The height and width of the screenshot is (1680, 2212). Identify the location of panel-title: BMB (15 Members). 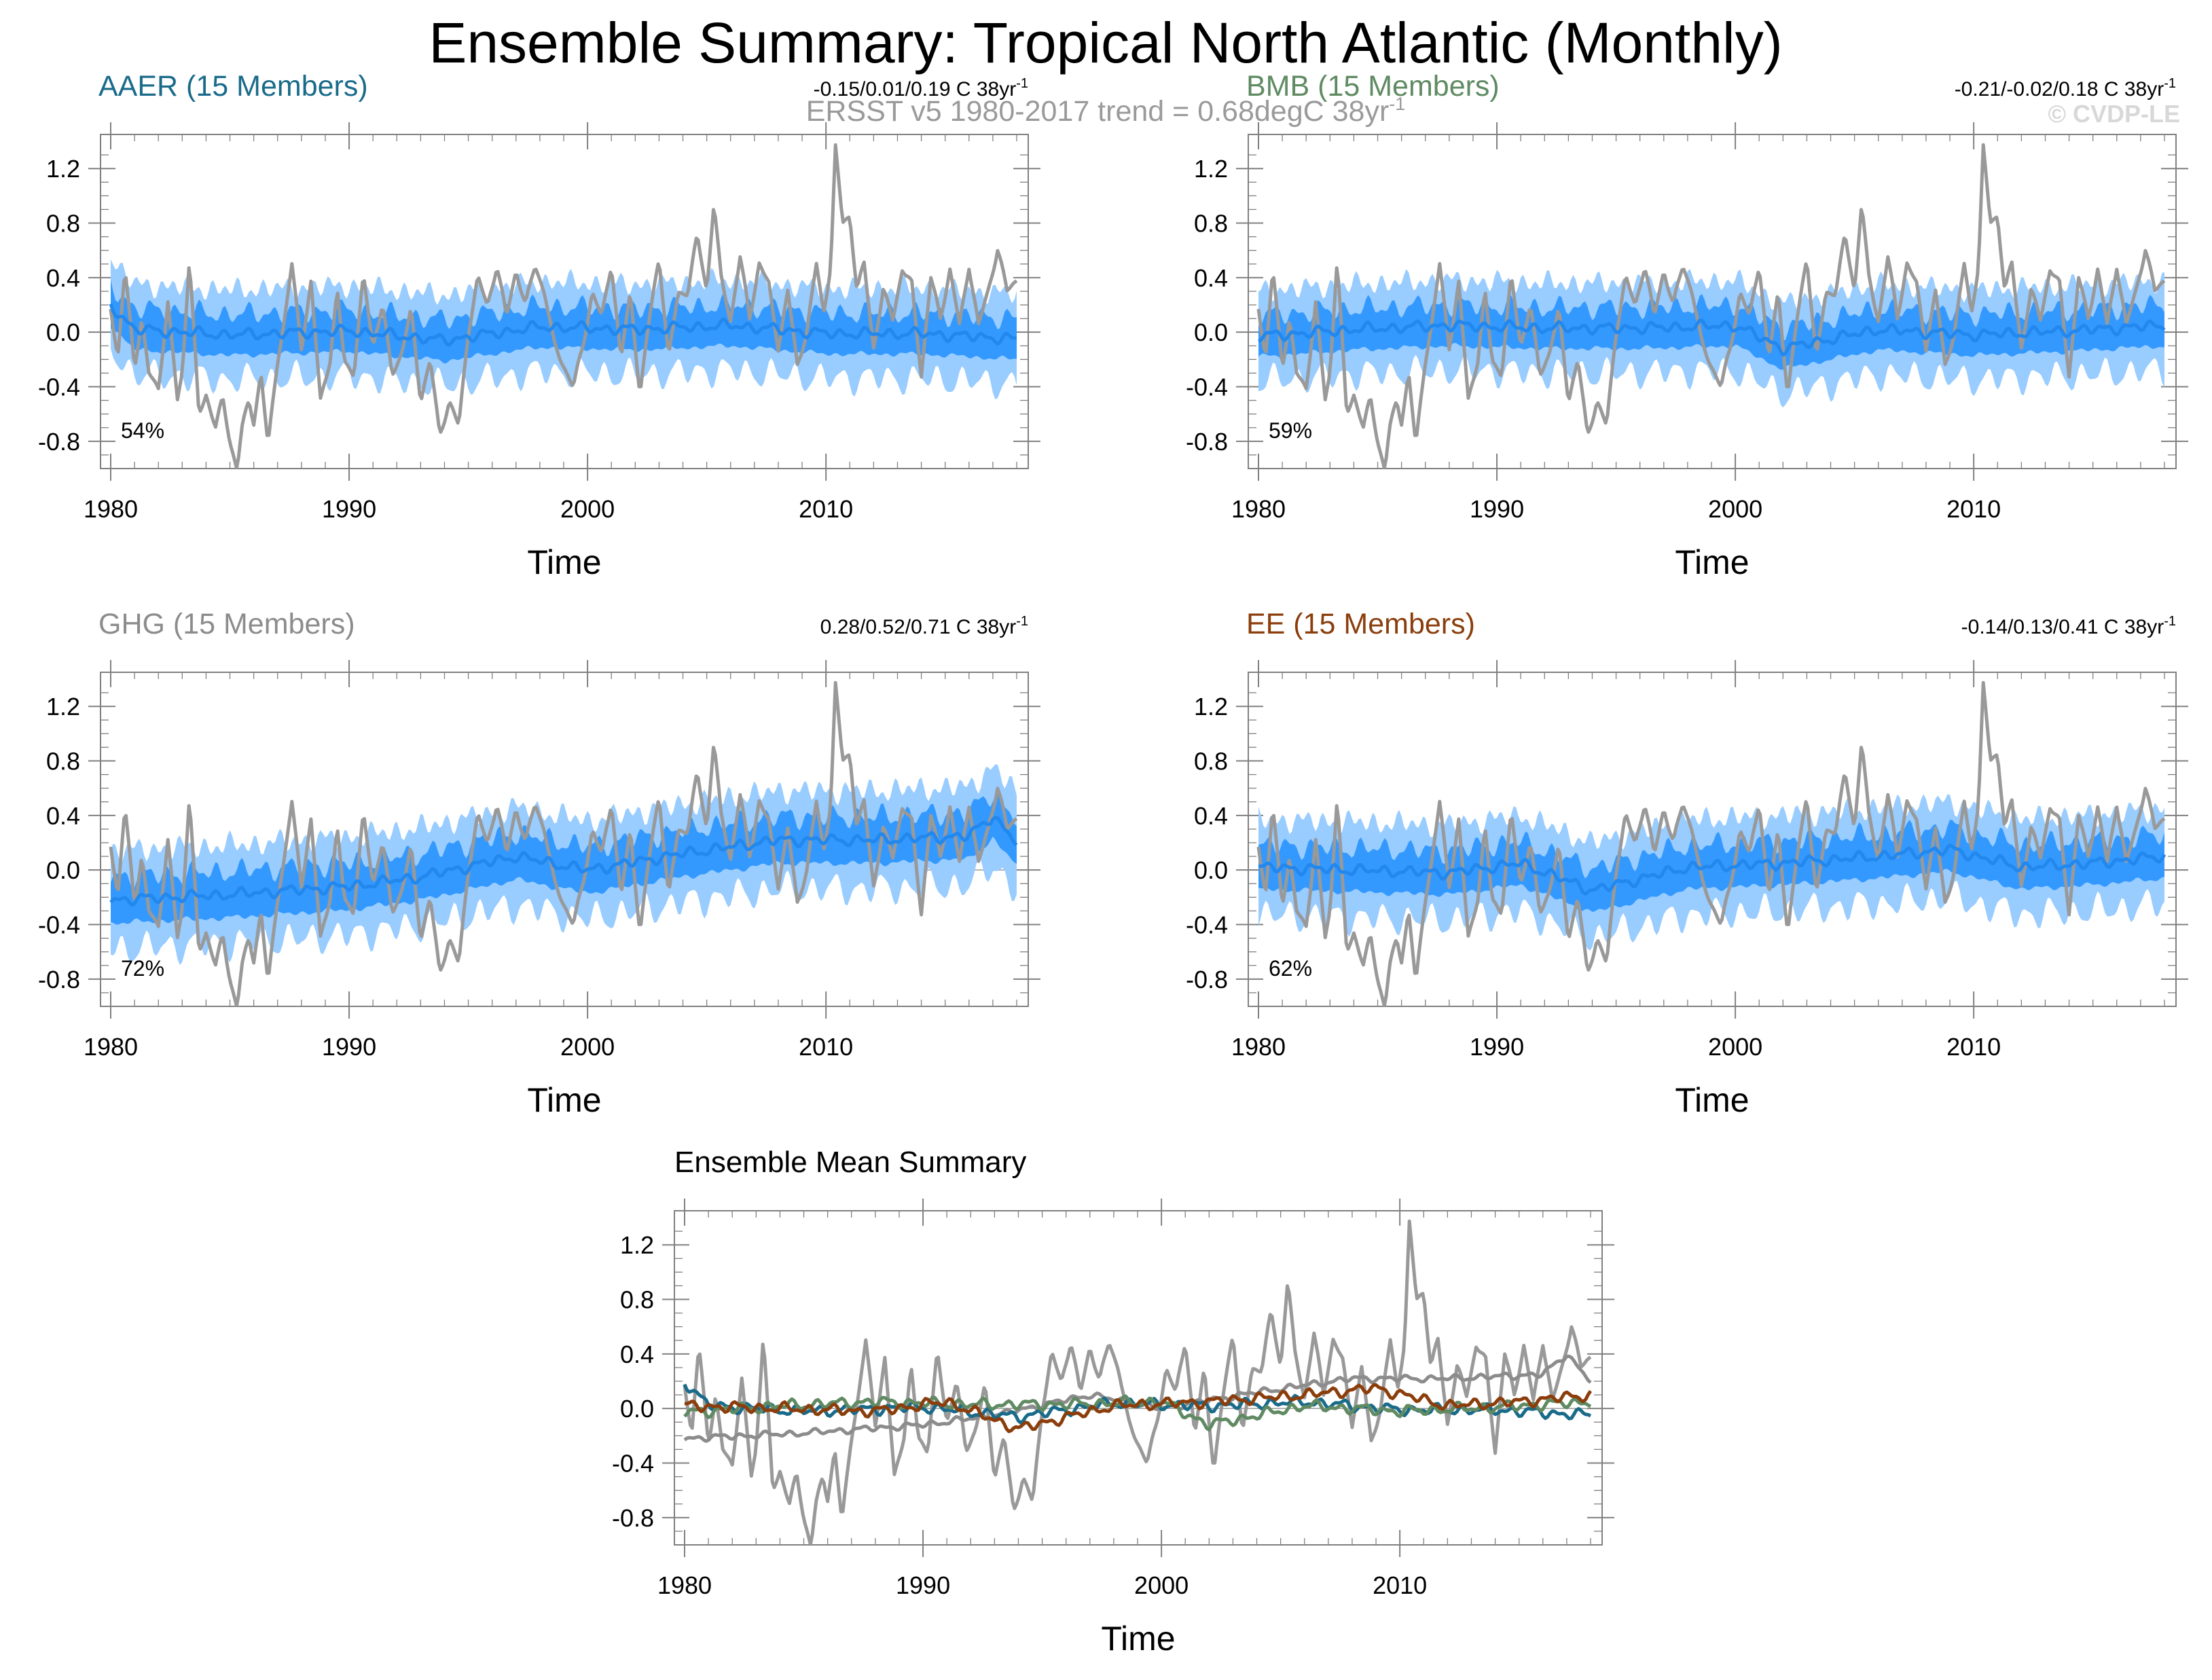
(1373, 86).